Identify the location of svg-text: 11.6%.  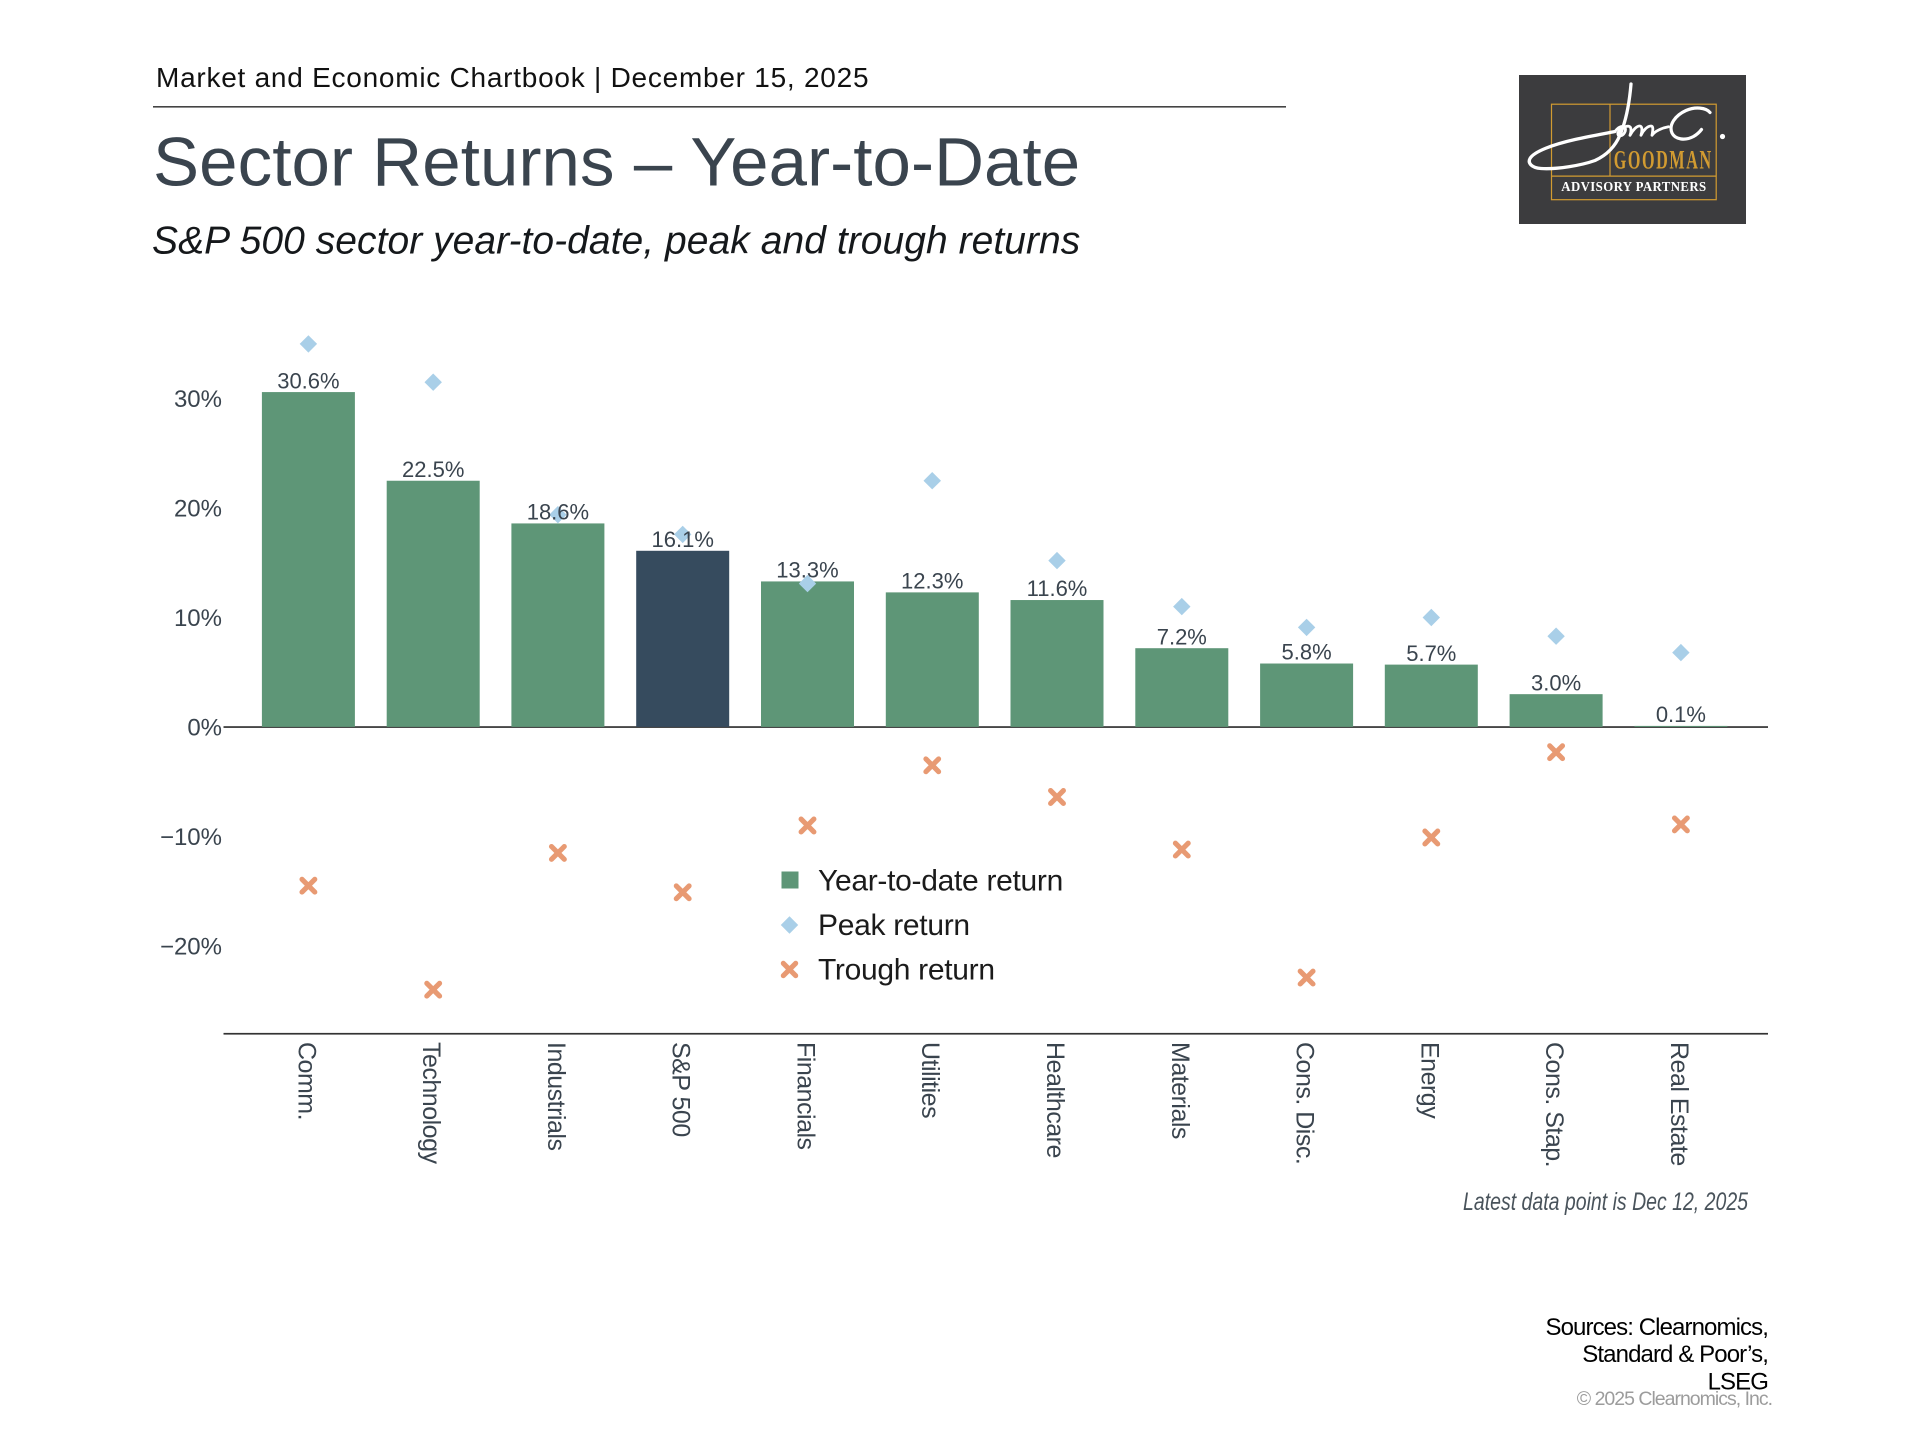
(1057, 588).